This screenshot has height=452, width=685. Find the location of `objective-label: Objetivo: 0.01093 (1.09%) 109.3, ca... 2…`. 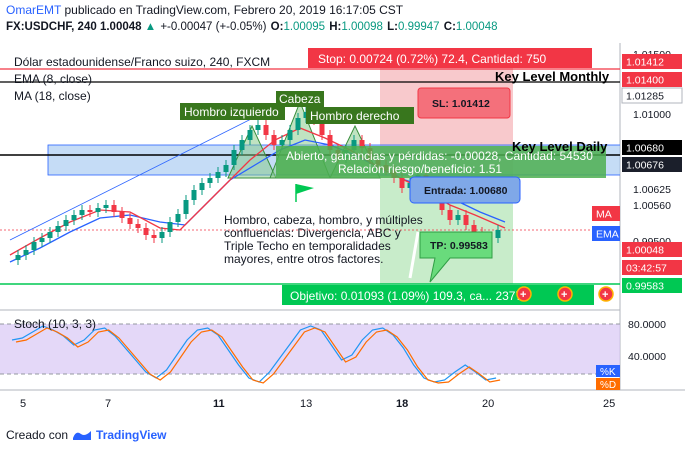

objective-label: Objetivo: 0.01093 (1.09%) 109.3, ca... 2… is located at coordinates (406, 296).